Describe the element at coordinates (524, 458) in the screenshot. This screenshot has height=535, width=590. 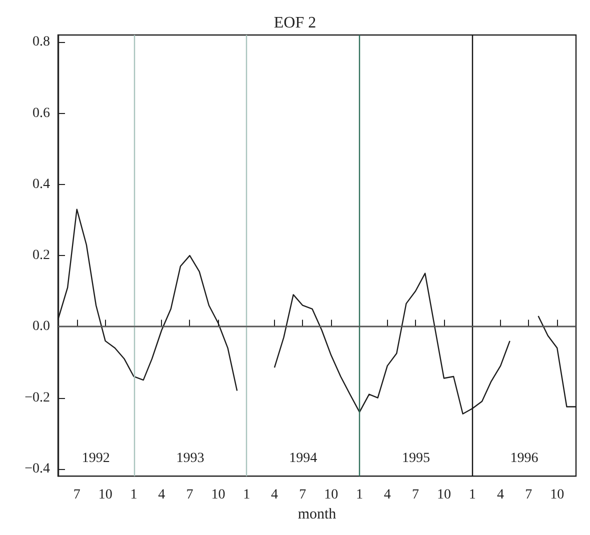
I see `annotation: 1996` at that location.